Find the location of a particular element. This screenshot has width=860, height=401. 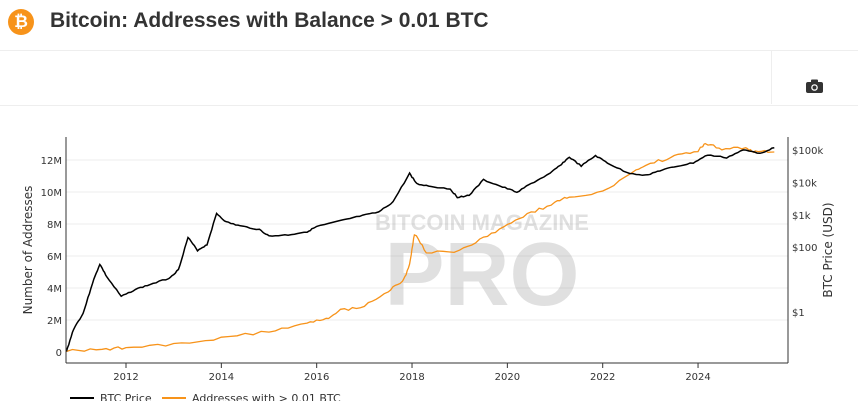

y-right-tick-label: $100 is located at coordinates (804, 248).